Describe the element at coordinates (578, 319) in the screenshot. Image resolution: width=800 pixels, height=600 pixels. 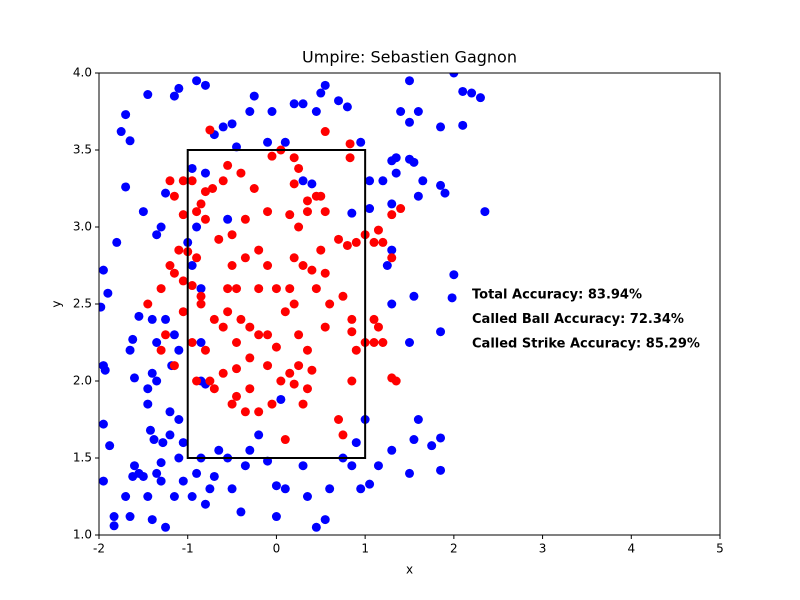
I see `annotation: Called Ball Accuracy: 72.34%` at that location.